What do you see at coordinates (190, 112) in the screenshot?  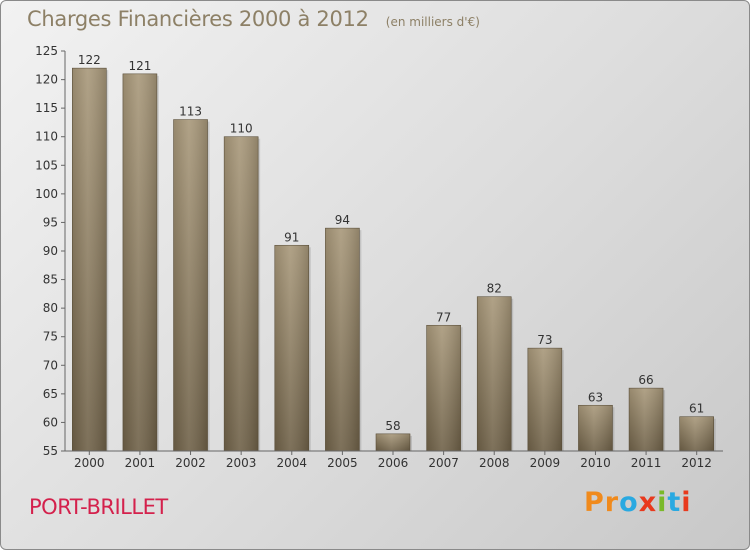 I see `bar-value-label: 113` at bounding box center [190, 112].